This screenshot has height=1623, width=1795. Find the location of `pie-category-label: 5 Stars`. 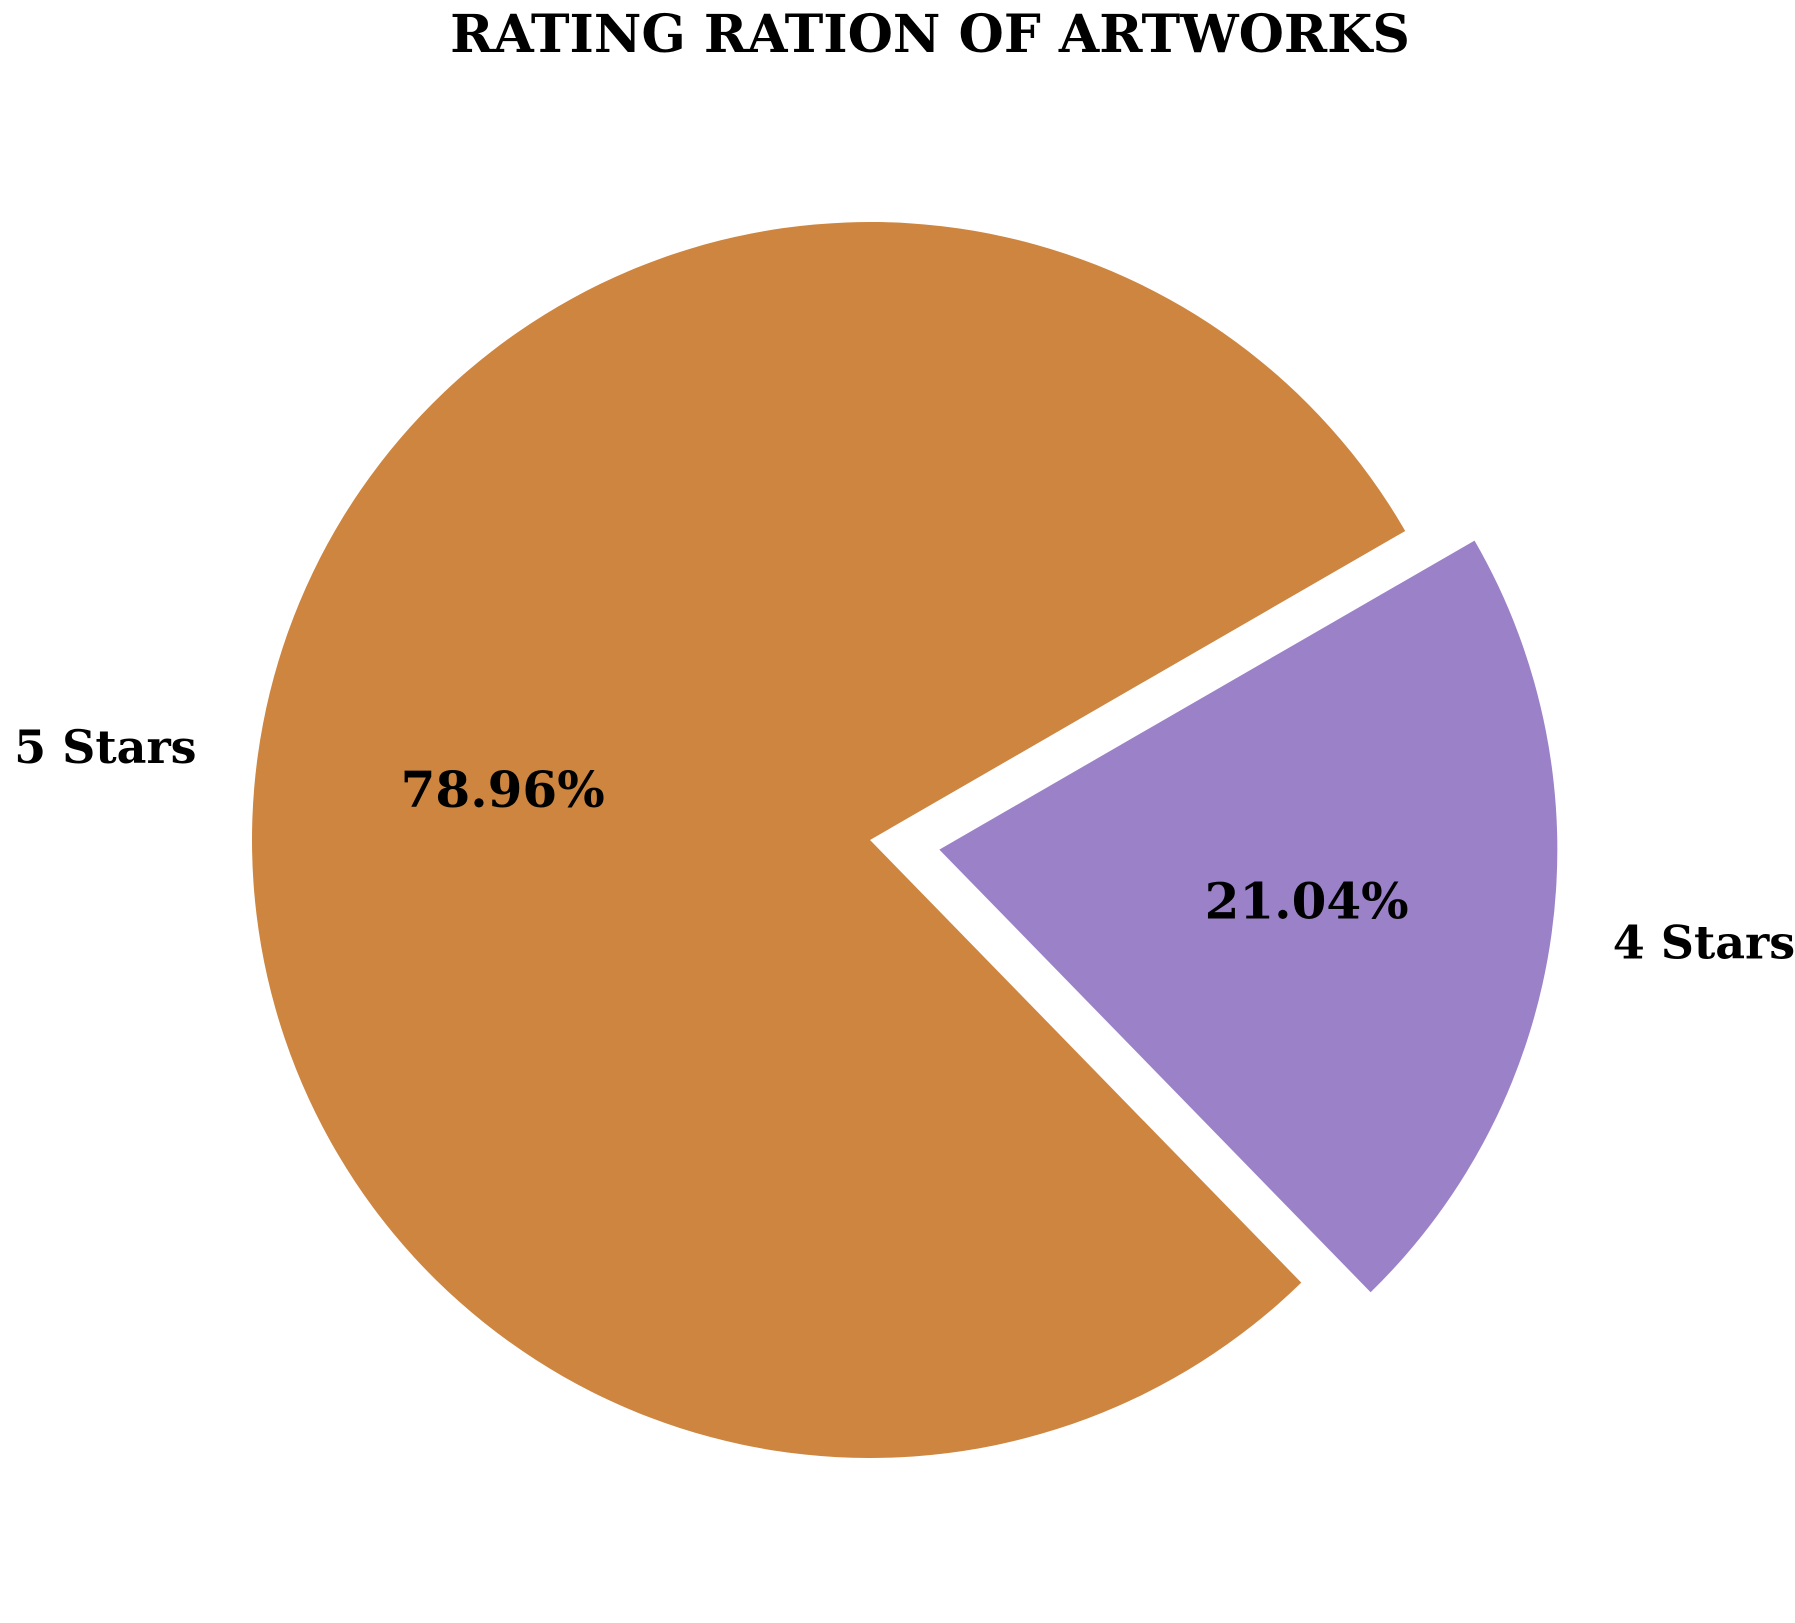

pie-category-label: 5 Stars is located at coordinates (105, 747).